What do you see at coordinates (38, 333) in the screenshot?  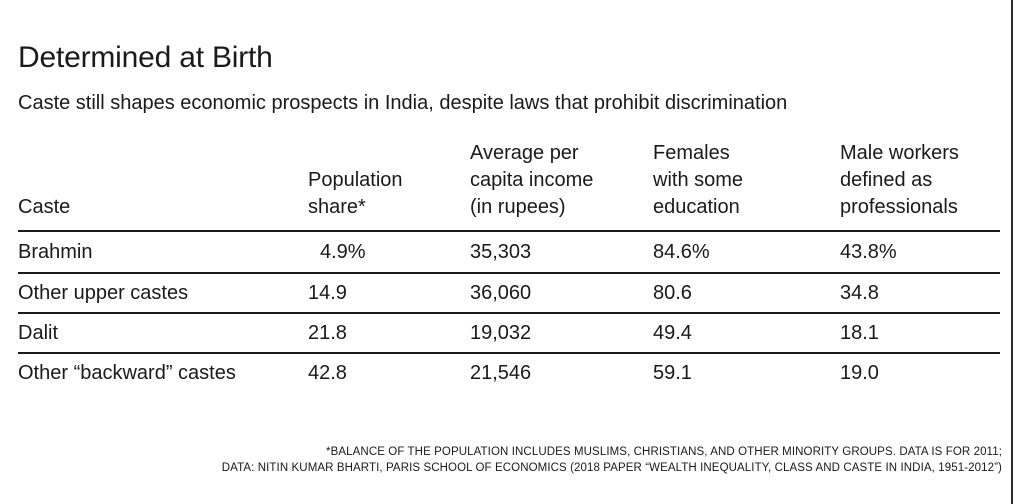 I see `caste-cell: Dalit` at bounding box center [38, 333].